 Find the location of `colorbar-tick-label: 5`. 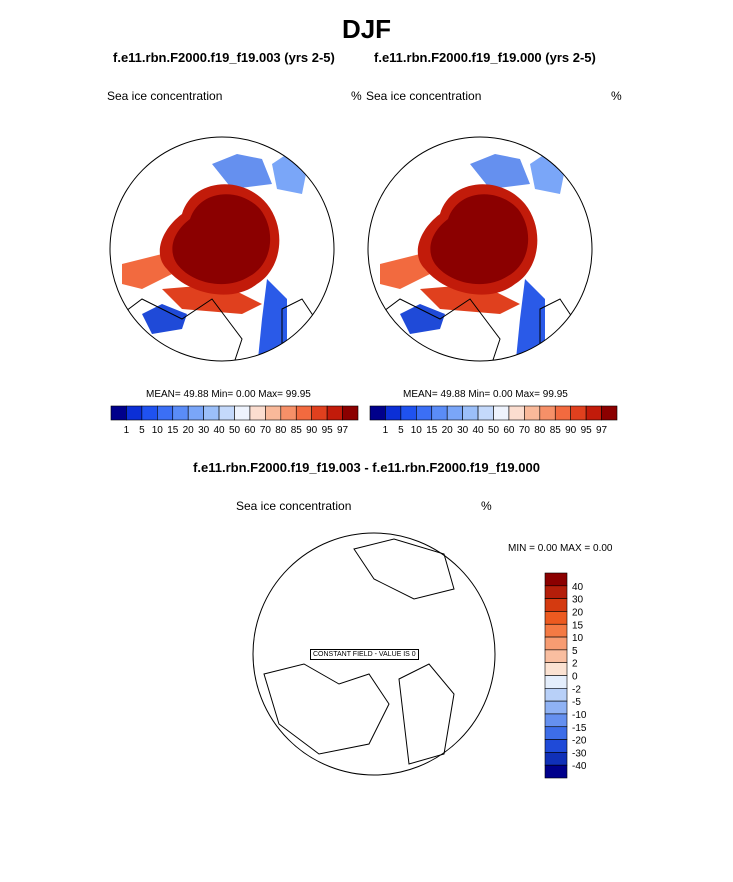

colorbar-tick-label: 5 is located at coordinates (142, 430).